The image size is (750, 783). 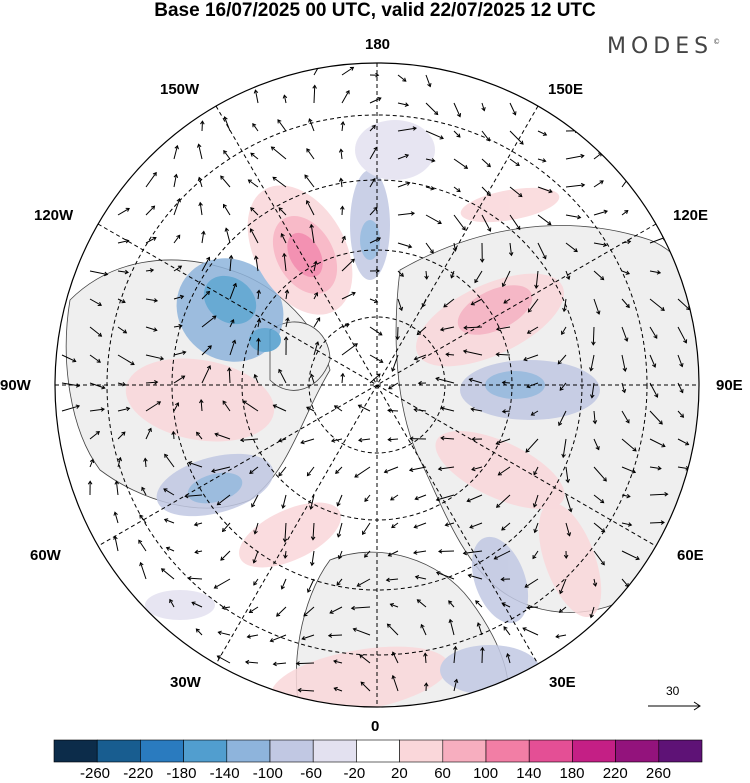 I want to click on colorbar-tick-label: 100, so click(x=486, y=773).